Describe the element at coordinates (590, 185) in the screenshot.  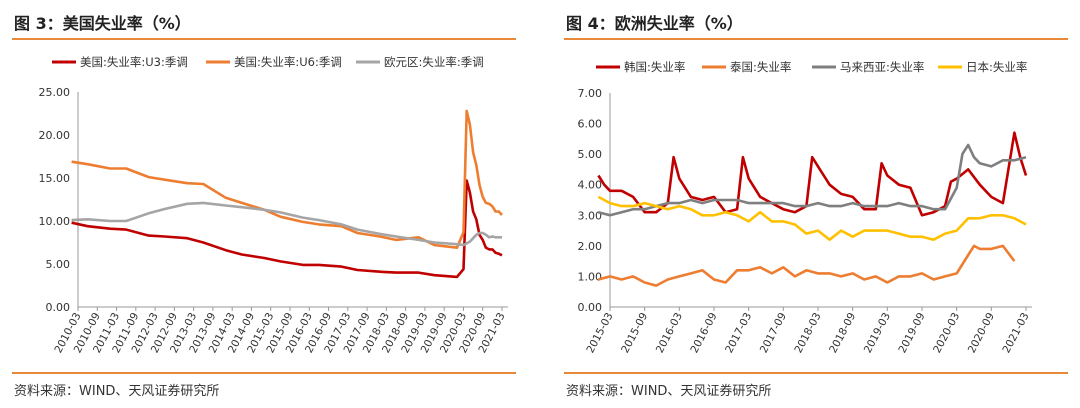
I see `y-tick-label: 4.00` at that location.